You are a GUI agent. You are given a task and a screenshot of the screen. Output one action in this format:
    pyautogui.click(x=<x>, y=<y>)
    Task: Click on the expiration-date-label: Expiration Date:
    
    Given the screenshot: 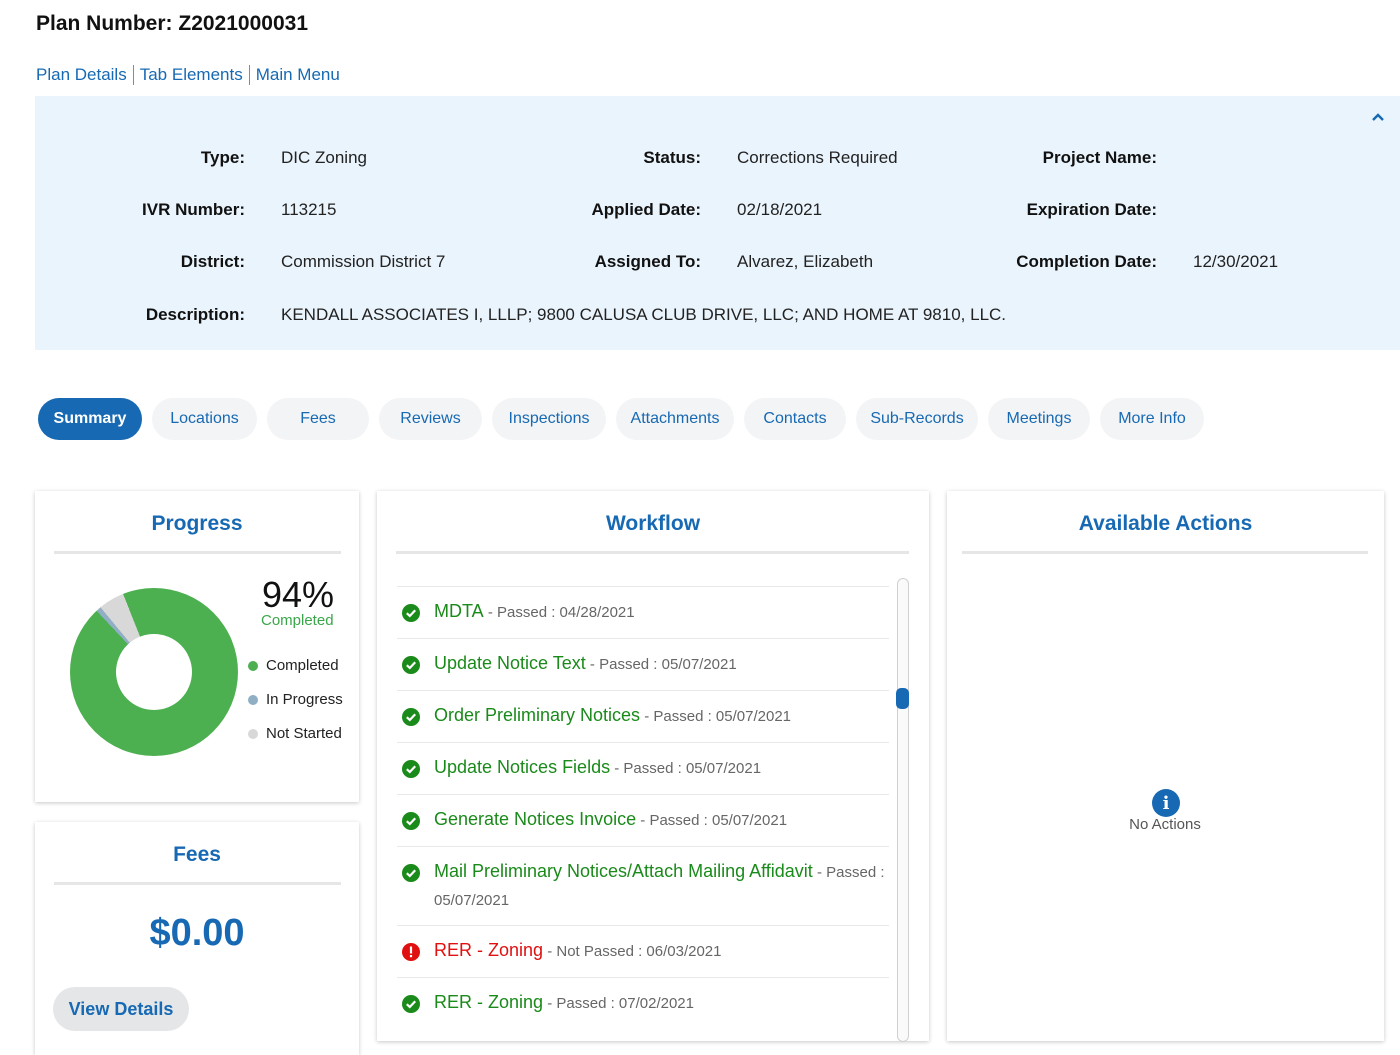 What is the action you would take?
    pyautogui.click(x=1091, y=209)
    